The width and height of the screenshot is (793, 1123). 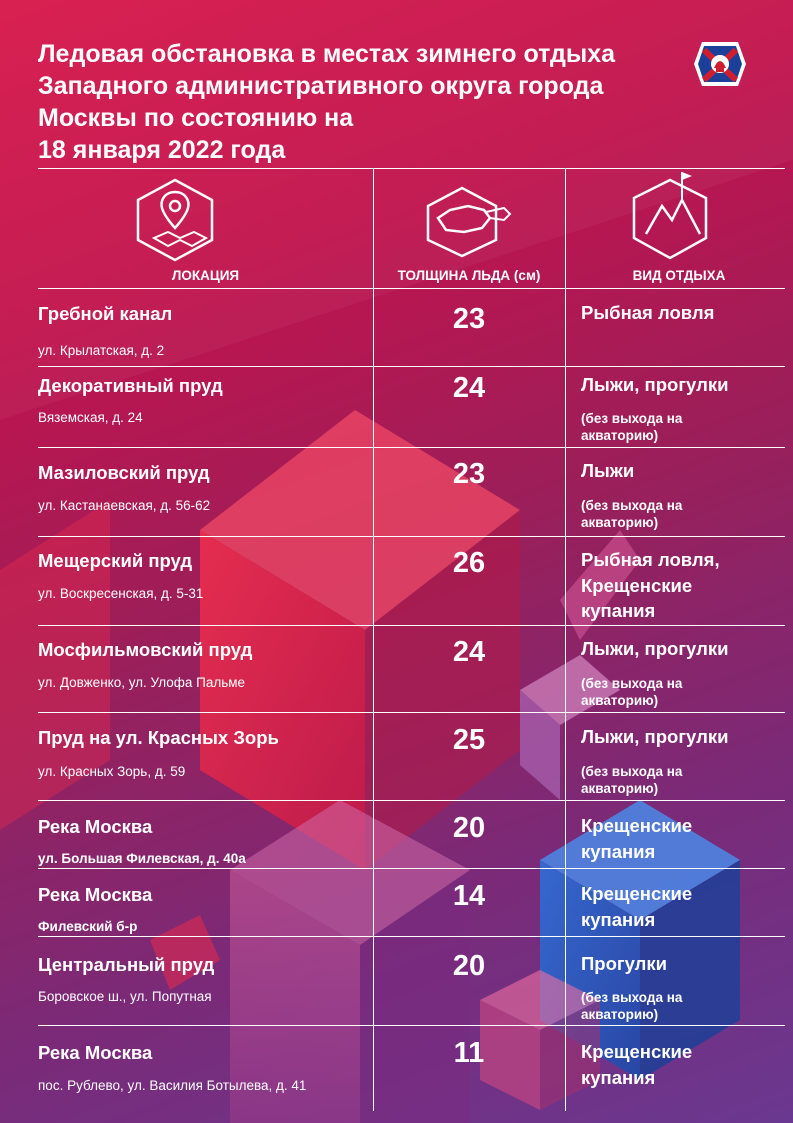 What do you see at coordinates (125, 996) in the screenshot?
I see `location-address: Боровское ш., ул. Попутная` at bounding box center [125, 996].